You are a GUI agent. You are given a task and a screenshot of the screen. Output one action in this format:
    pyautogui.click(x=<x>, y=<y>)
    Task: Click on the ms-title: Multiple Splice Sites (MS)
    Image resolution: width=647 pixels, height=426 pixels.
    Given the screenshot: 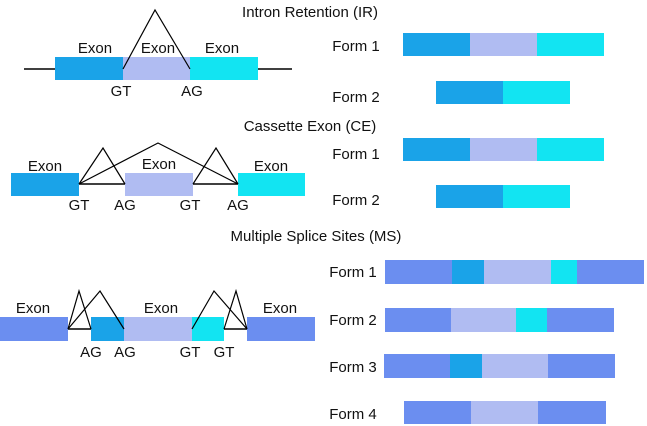 What is the action you would take?
    pyautogui.click(x=316, y=236)
    